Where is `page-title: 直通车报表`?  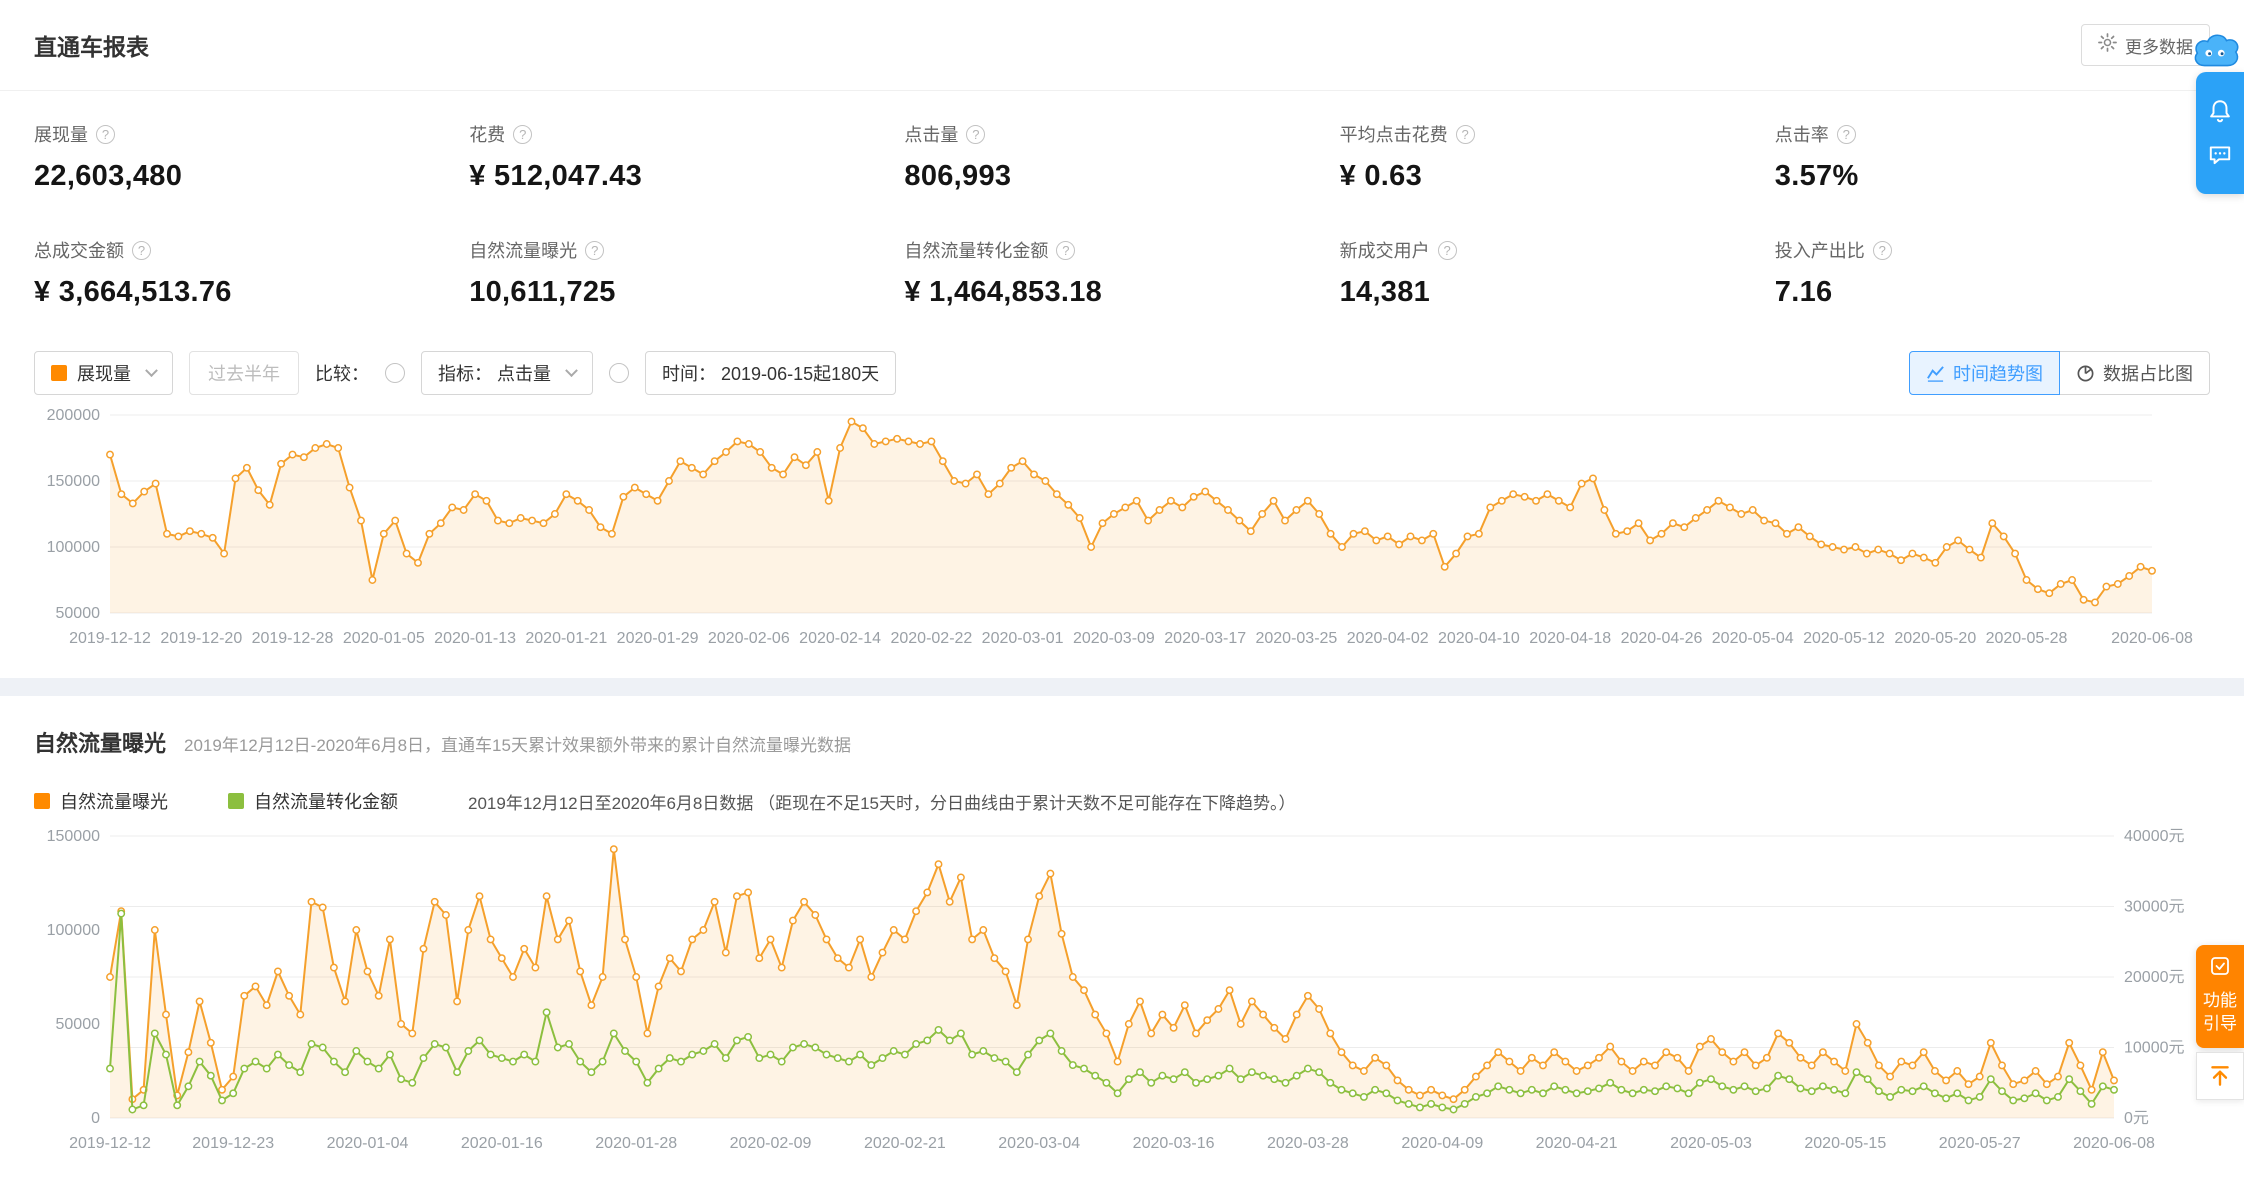
page-title: 直通车报表 is located at coordinates (91, 47).